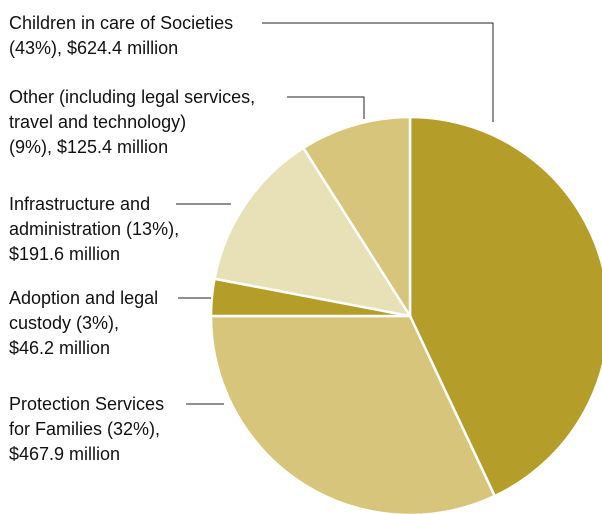 This screenshot has height=514, width=602. I want to click on slice-infrastructure, so click(313, 232).